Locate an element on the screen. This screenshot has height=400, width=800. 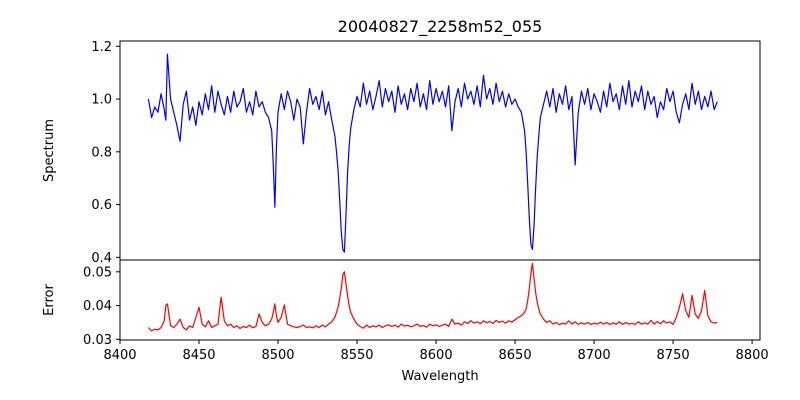
spectrum-panel-y-axis-label: Spectrum is located at coordinates (49, 150).